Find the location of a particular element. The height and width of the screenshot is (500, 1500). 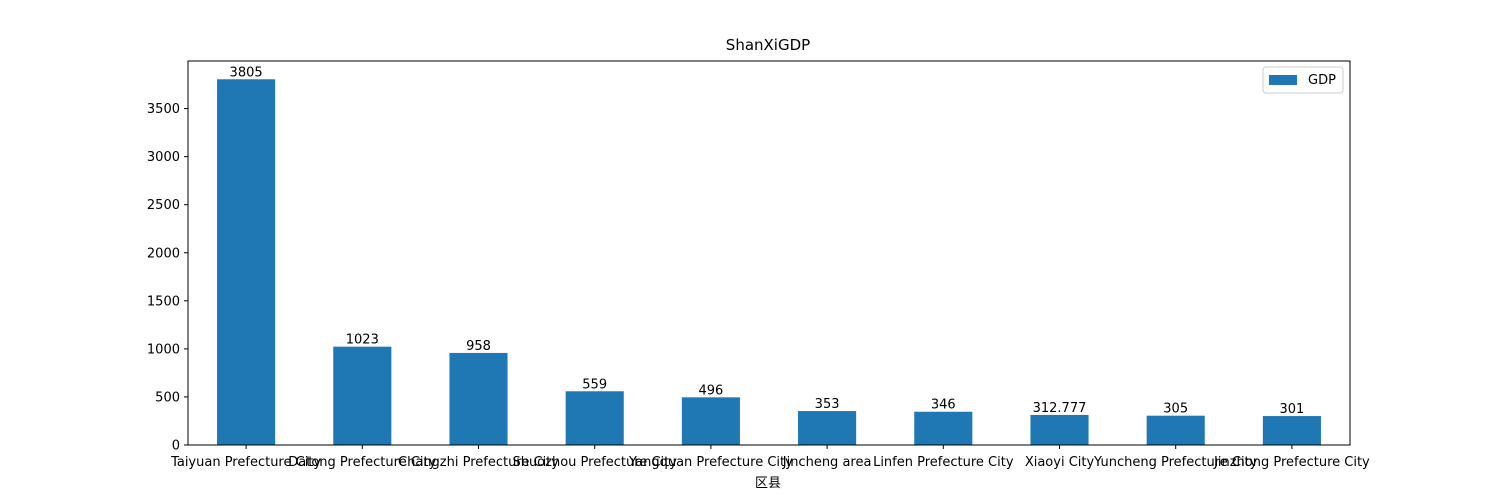

y-tick-label: 2000 is located at coordinates (163, 253).